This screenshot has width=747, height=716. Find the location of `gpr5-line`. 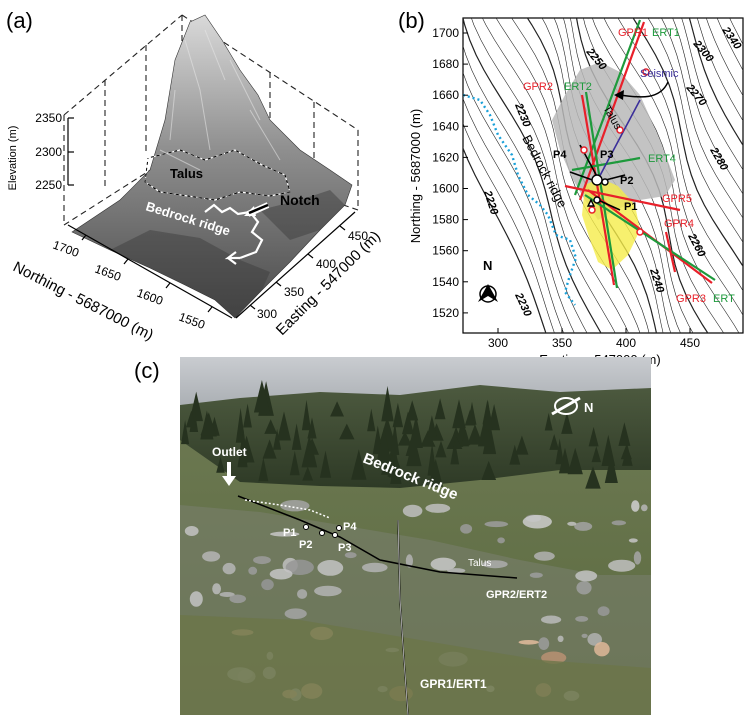

gpr5-line is located at coordinates (622, 198).